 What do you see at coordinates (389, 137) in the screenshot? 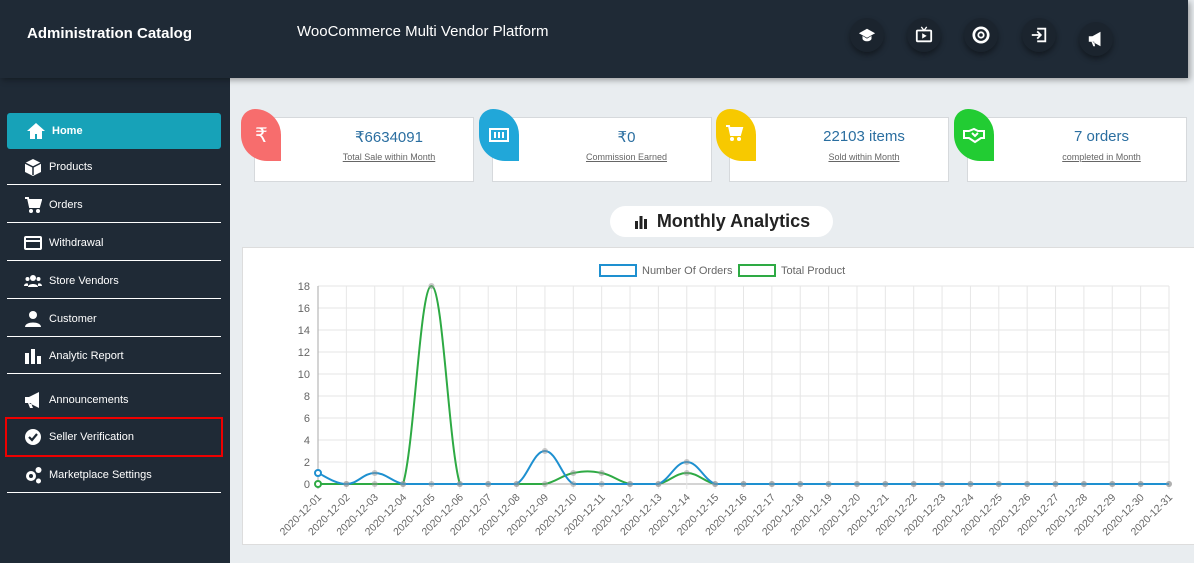
I see `stat-value: ₹6634091` at bounding box center [389, 137].